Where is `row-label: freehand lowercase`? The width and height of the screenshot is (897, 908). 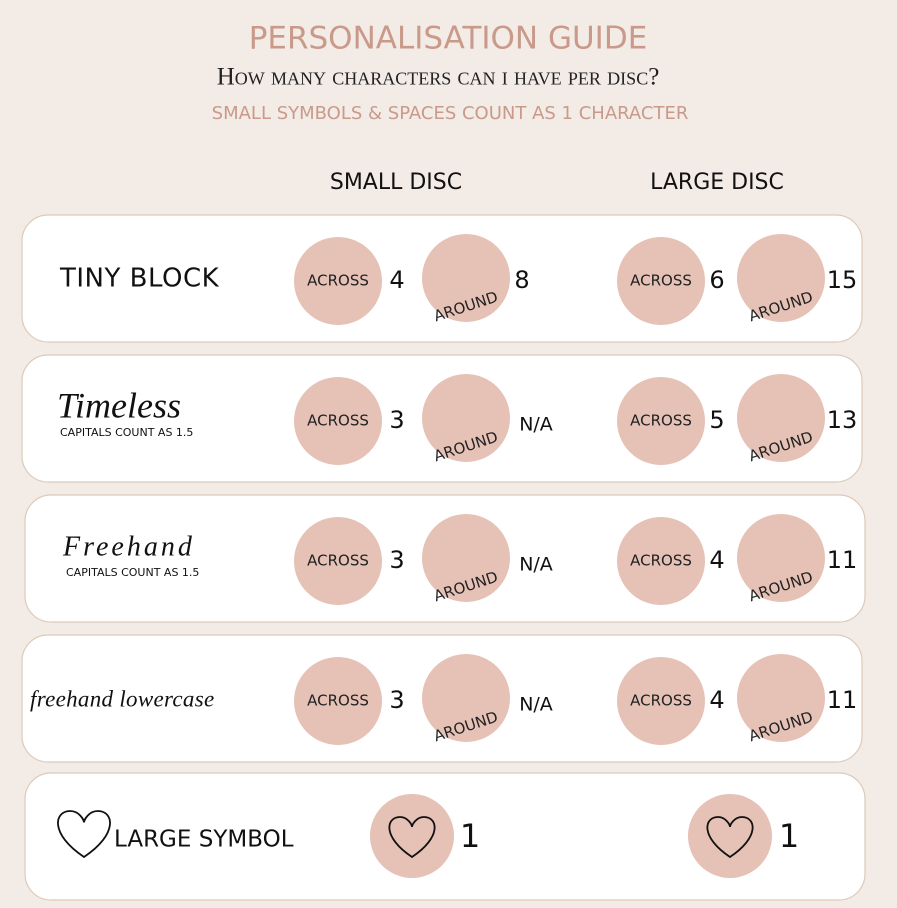
row-label: freehand lowercase is located at coordinates (122, 698).